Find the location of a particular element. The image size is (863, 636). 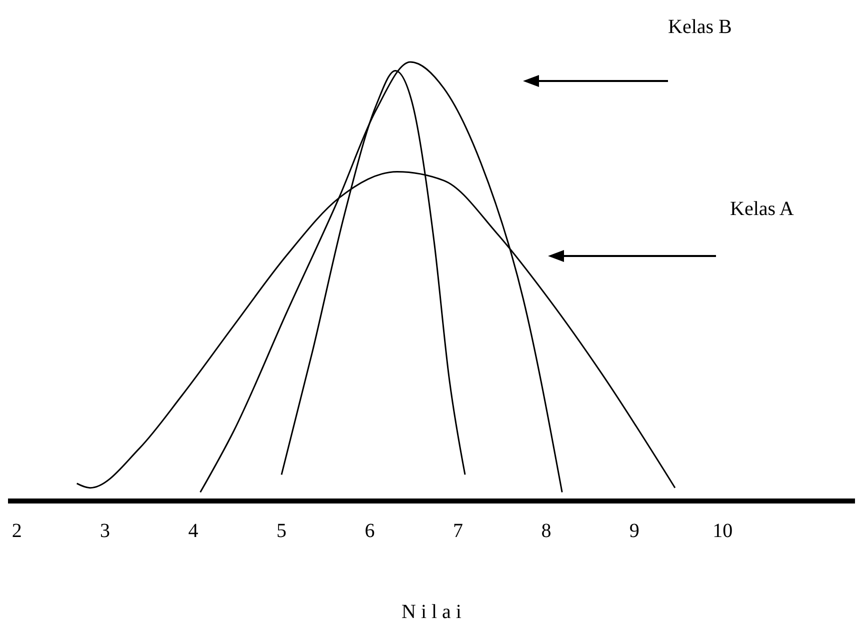

x-tick-label: 2 is located at coordinates (17, 531).